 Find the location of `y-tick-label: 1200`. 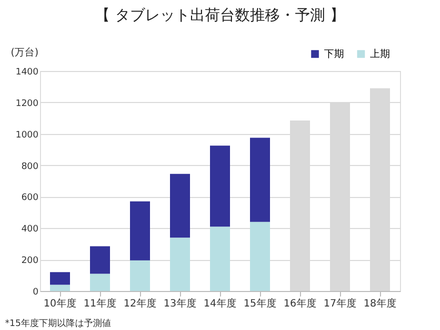

y-tick-label: 1200 is located at coordinates (27, 103).